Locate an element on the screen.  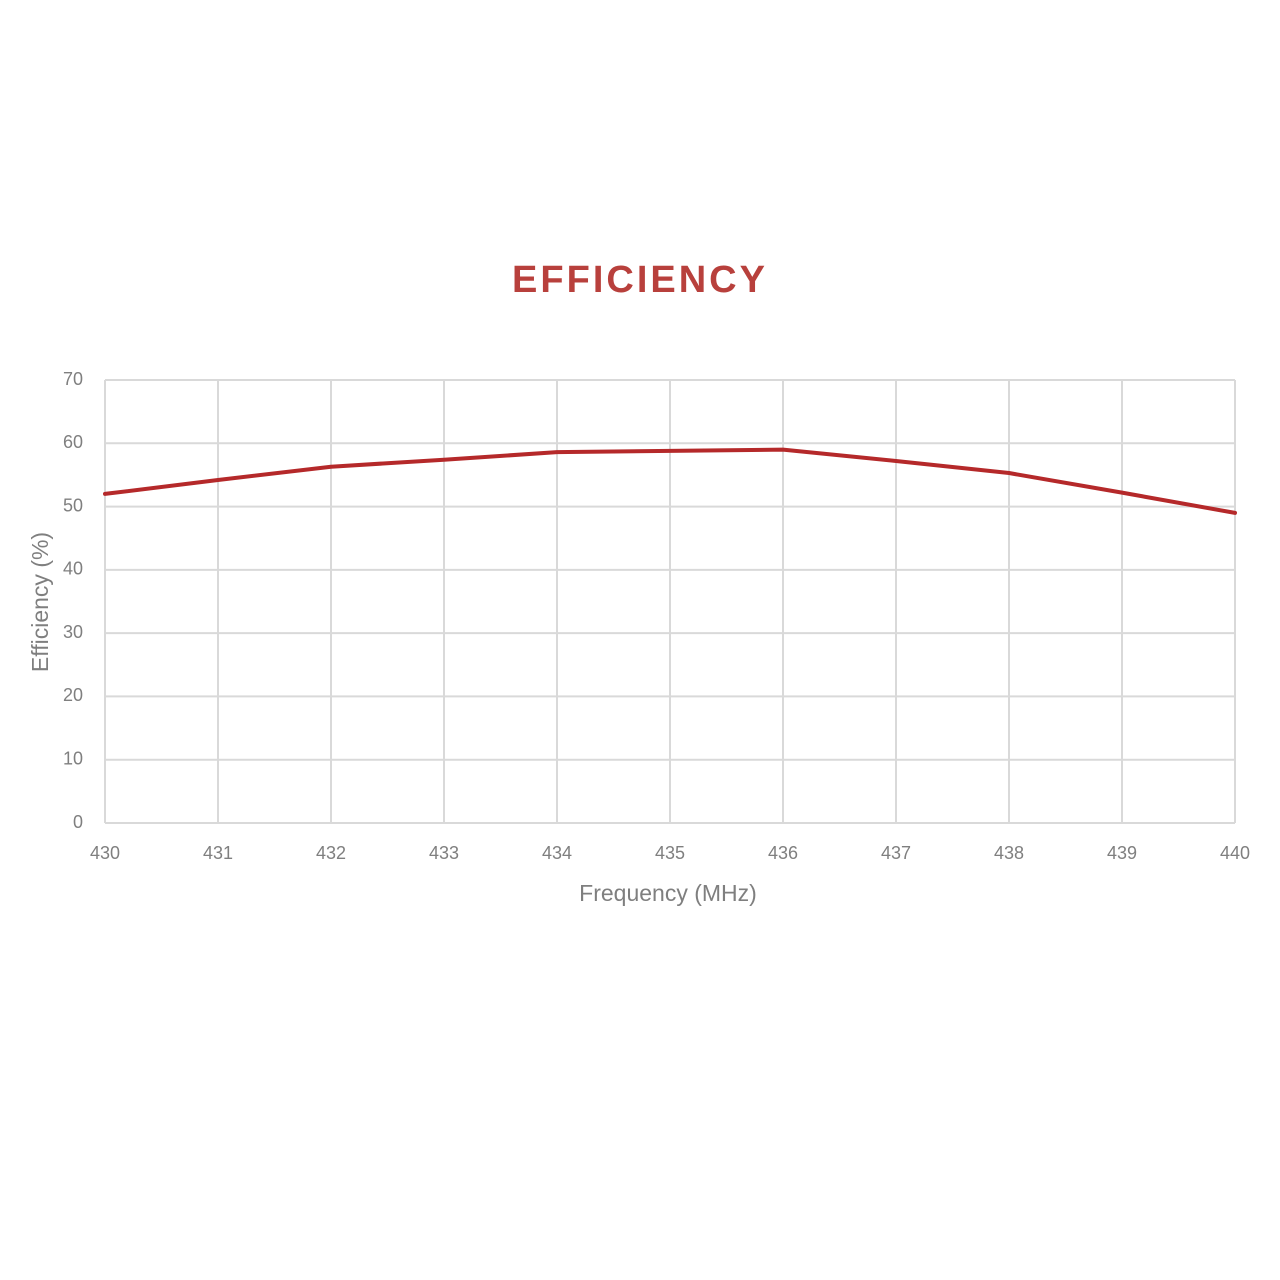
x-tick-label: 432 is located at coordinates (331, 853).